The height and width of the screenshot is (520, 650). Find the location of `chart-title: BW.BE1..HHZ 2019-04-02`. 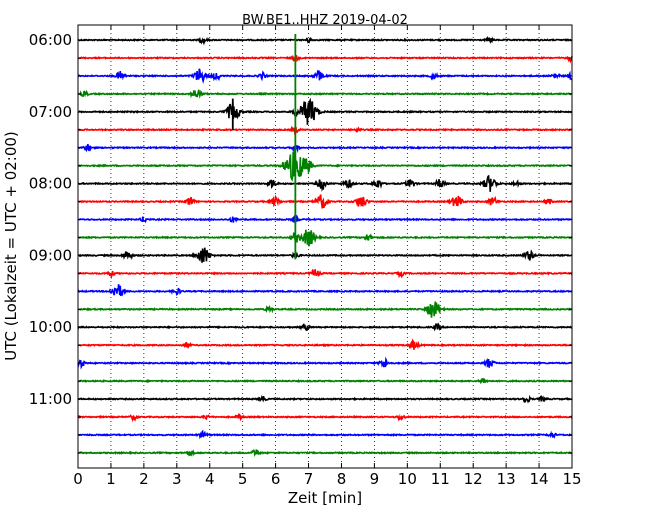

chart-title: BW.BE1..HHZ 2019-04-02 is located at coordinates (325, 20).